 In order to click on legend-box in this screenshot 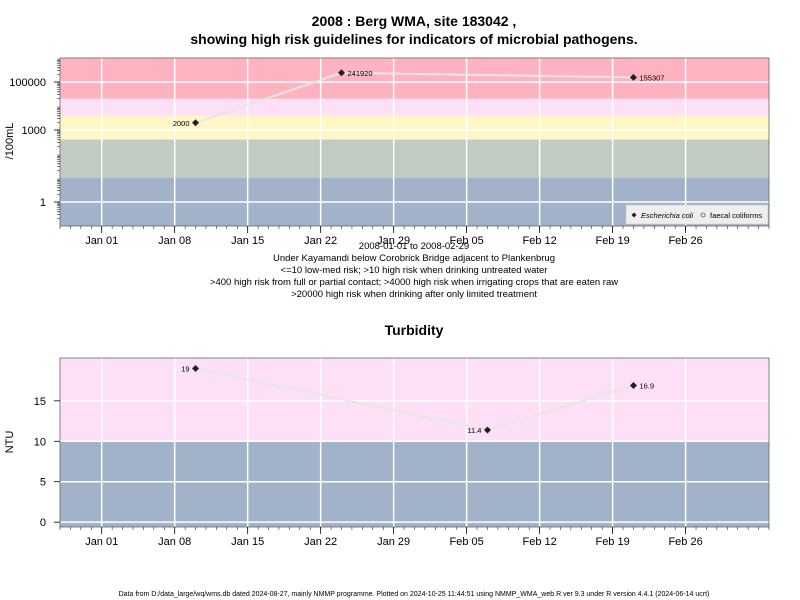, I will do `click(697, 214)`.